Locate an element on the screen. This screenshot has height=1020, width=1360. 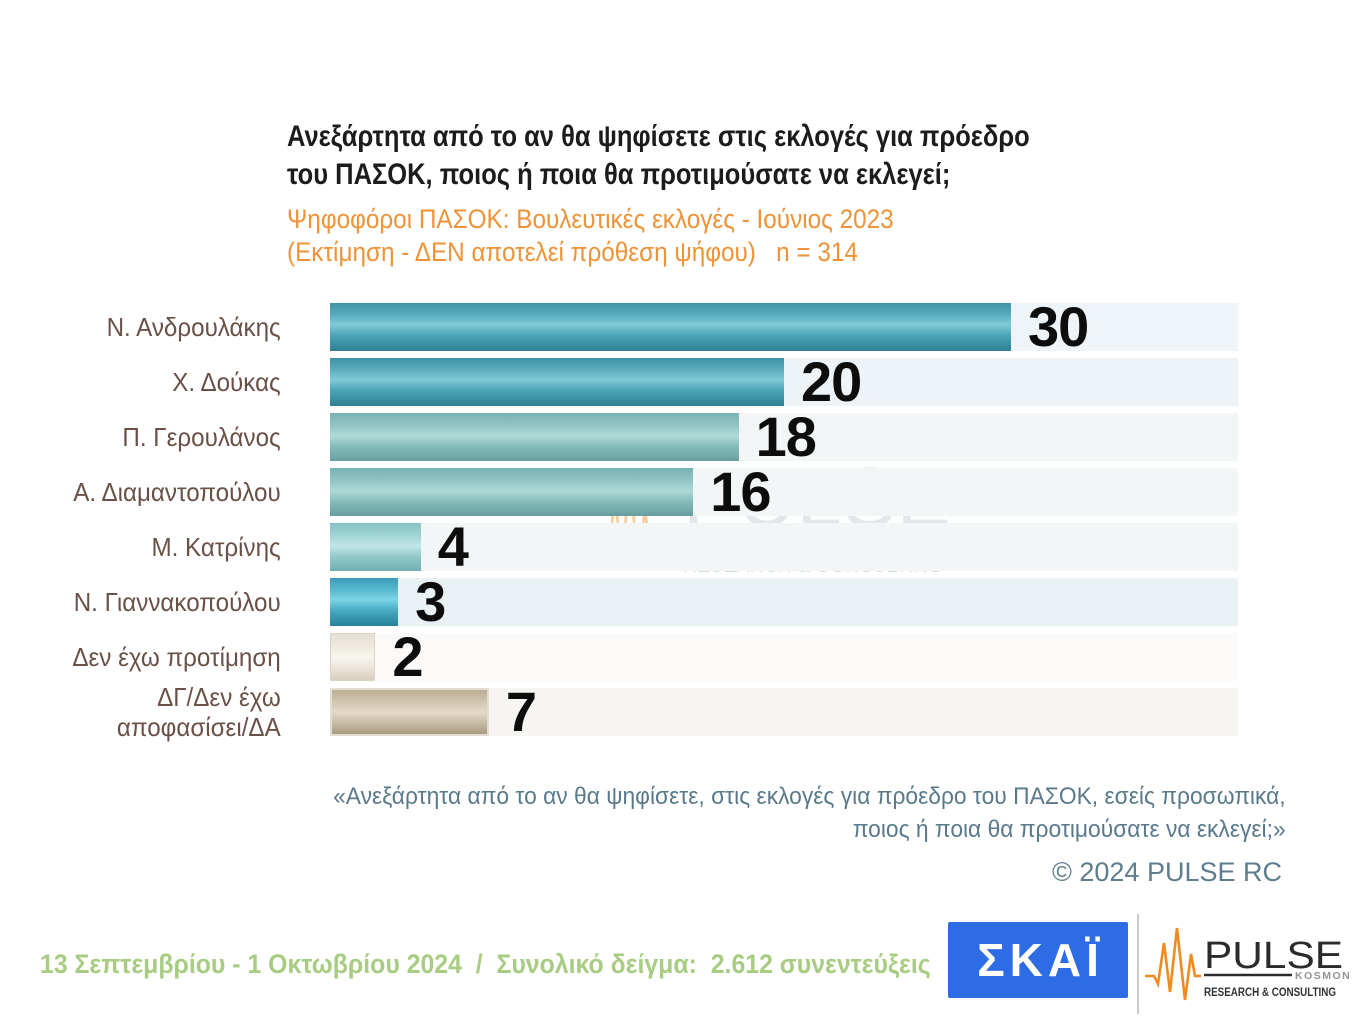
bar-track: 16 is located at coordinates (784, 491).